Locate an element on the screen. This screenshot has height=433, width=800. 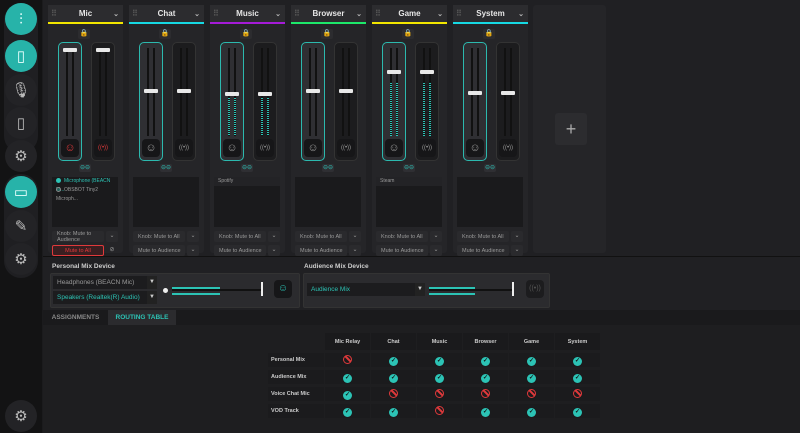
radio-button is located at coordinates (58, 190).